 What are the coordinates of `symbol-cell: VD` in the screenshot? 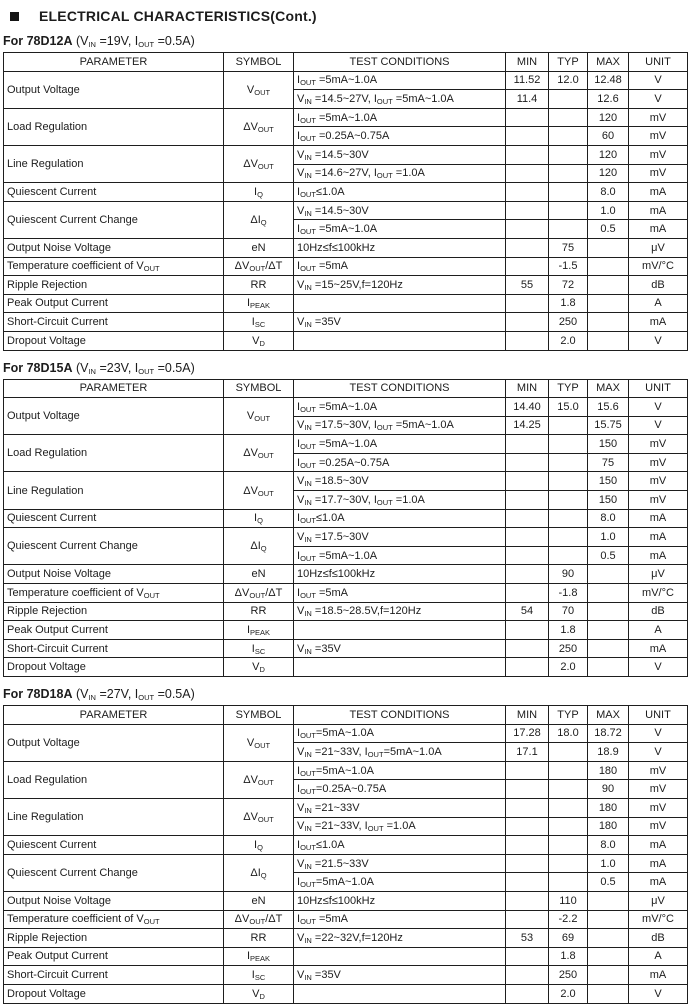 It's located at (258, 340).